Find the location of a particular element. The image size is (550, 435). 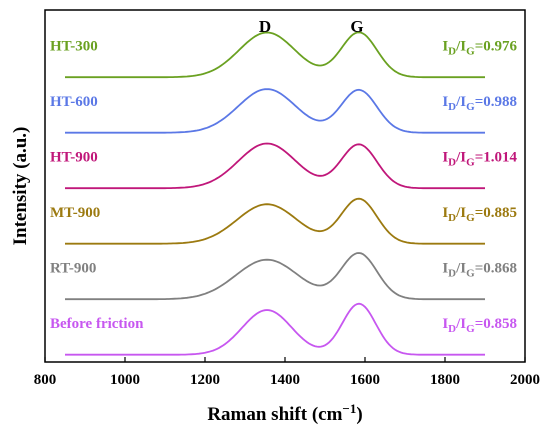

ratio-label: ID/IG=1.014 is located at coordinates (479, 159).